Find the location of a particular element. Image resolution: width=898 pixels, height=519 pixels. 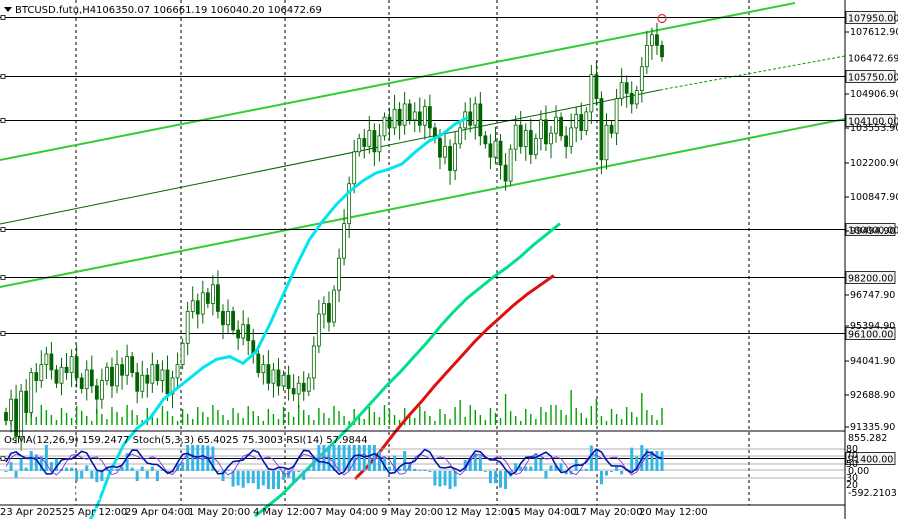

y-tick-label: 94041.90 is located at coordinates (872, 361).